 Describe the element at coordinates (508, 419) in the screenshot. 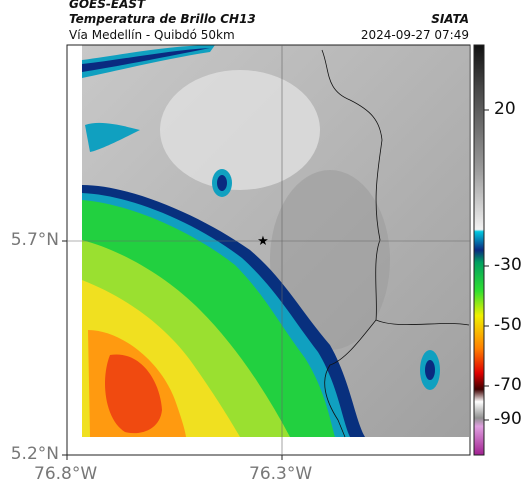

I see `colorbar-label: -90` at that location.